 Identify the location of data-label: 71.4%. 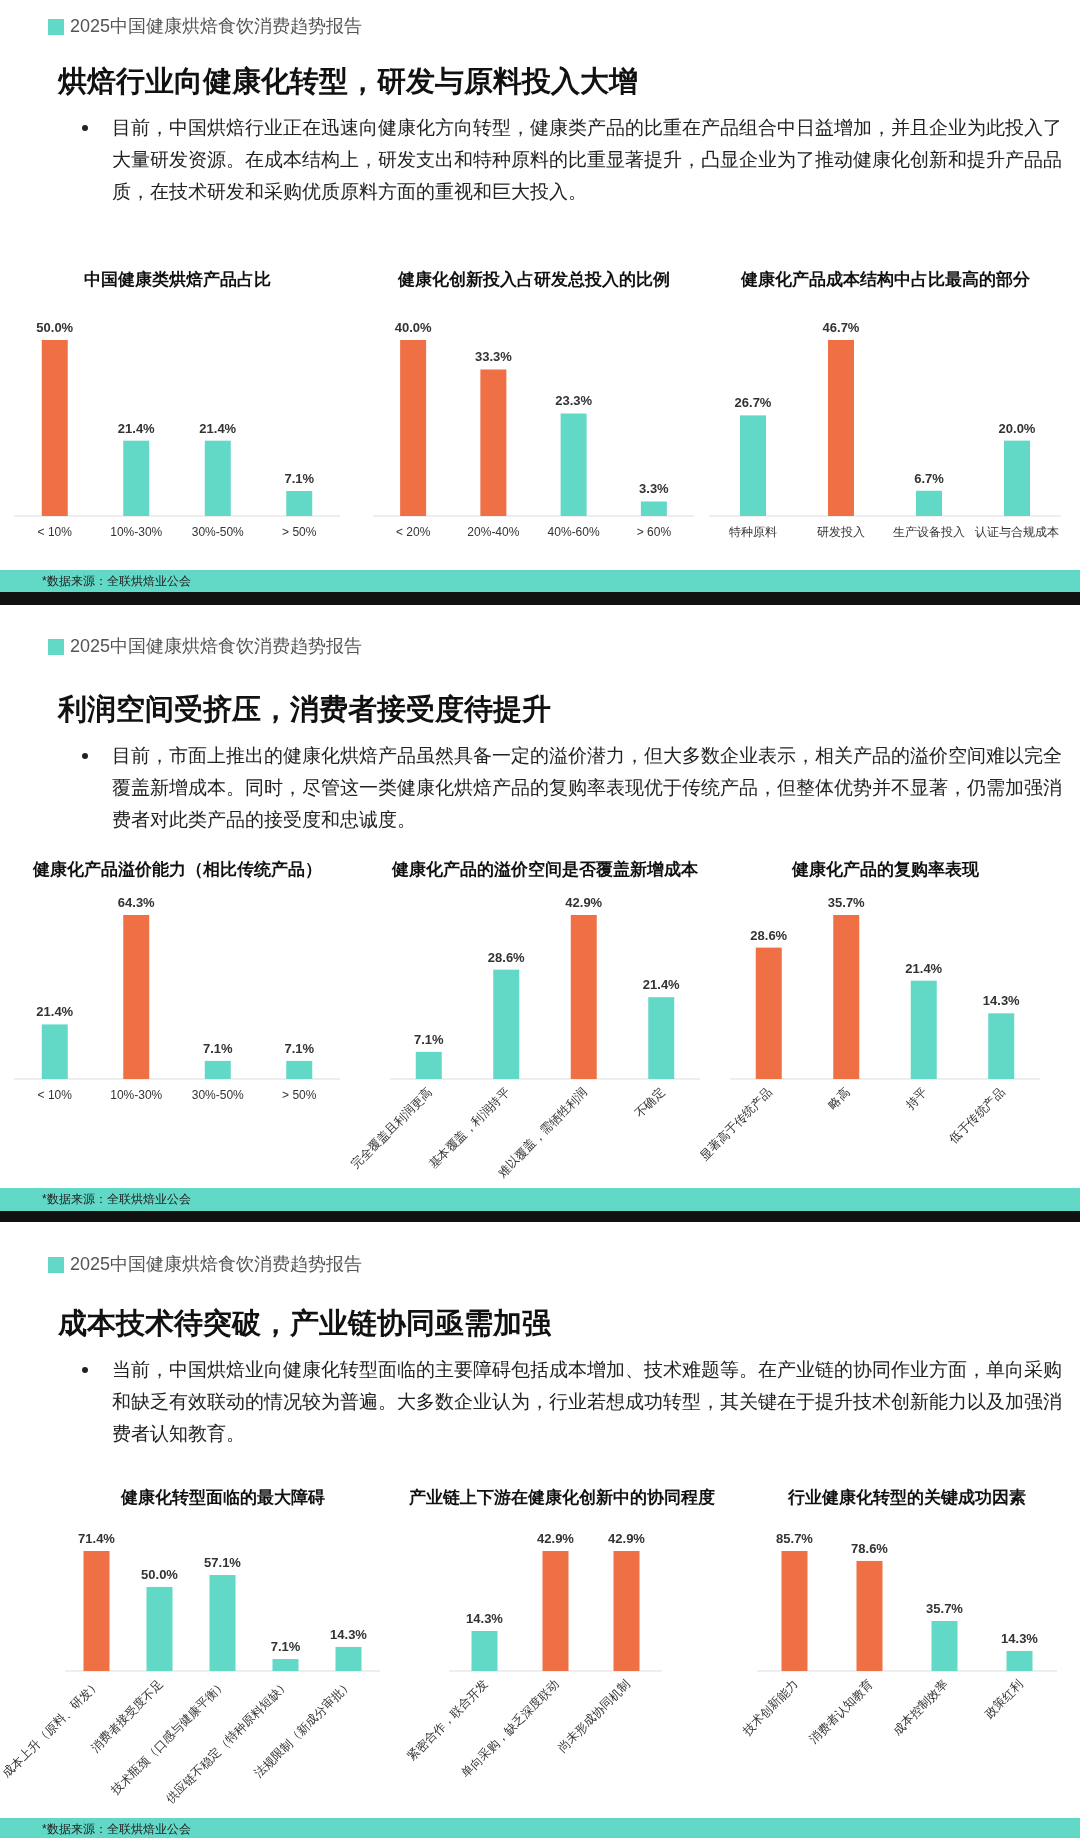
(97, 1538).